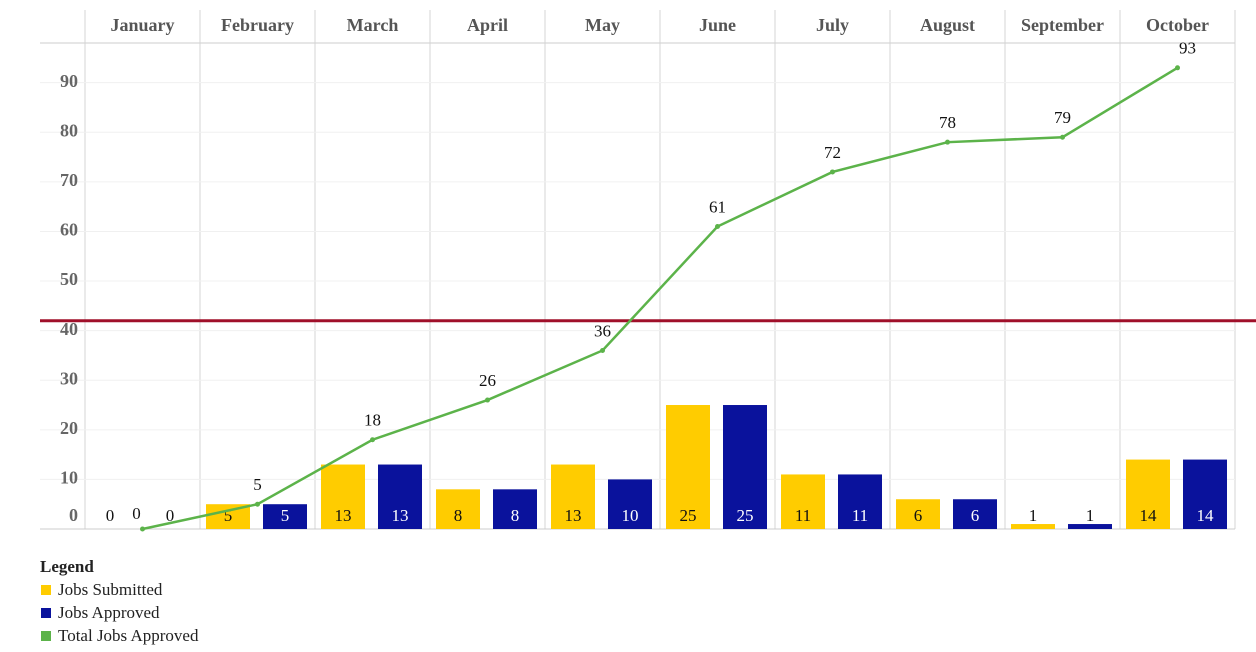 This screenshot has width=1256, height=652. What do you see at coordinates (717, 206) in the screenshot?
I see `line-label: 61` at bounding box center [717, 206].